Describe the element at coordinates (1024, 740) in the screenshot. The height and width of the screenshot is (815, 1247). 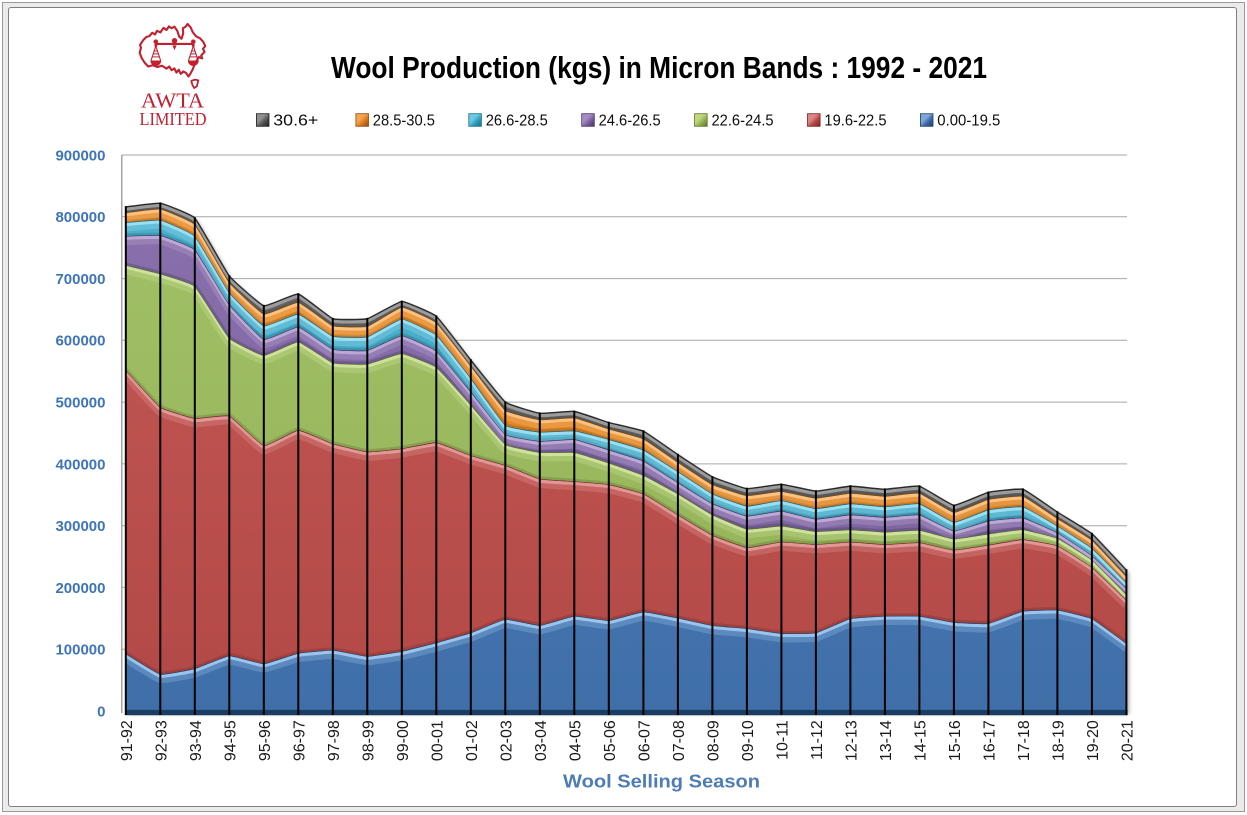
I see `svg-text: 17-18` at that location.